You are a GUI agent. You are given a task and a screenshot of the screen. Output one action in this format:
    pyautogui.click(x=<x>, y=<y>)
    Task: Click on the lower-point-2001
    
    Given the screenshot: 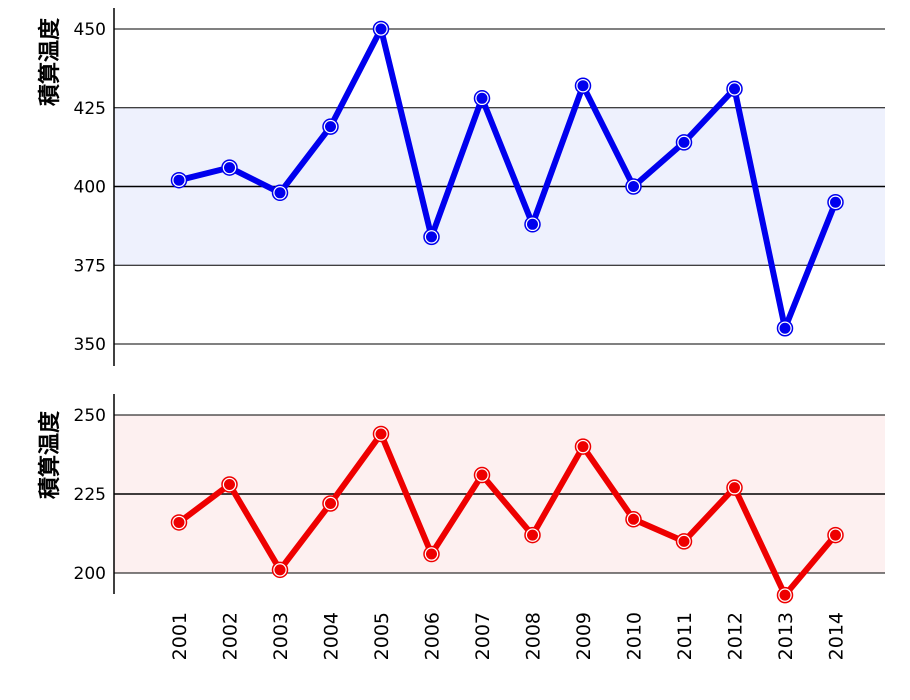 What is the action you would take?
    pyautogui.click(x=179, y=522)
    